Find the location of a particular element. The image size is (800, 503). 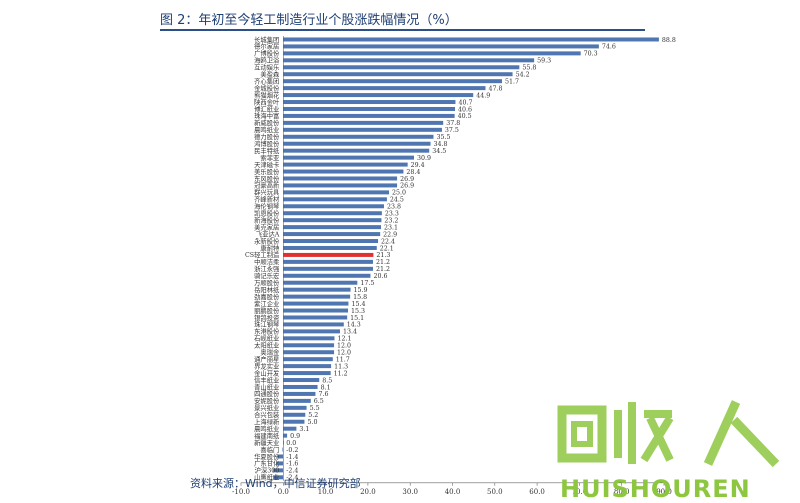

category-label: 喜临门 is located at coordinates (269, 449).